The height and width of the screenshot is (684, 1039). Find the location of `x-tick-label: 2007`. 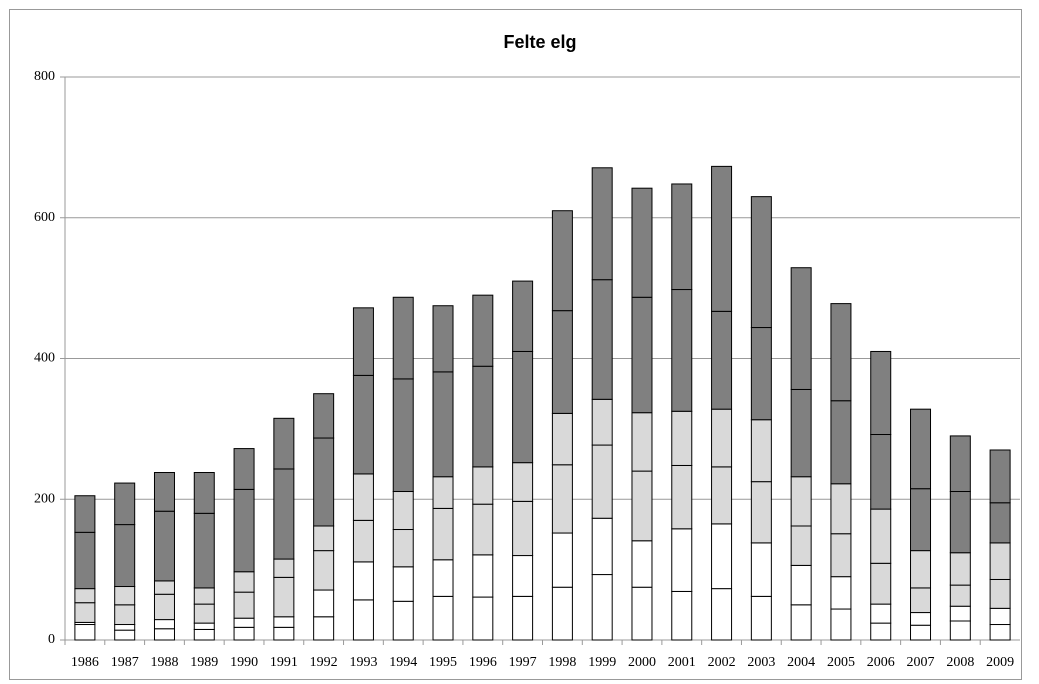

x-tick-label: 2007 is located at coordinates (921, 662).